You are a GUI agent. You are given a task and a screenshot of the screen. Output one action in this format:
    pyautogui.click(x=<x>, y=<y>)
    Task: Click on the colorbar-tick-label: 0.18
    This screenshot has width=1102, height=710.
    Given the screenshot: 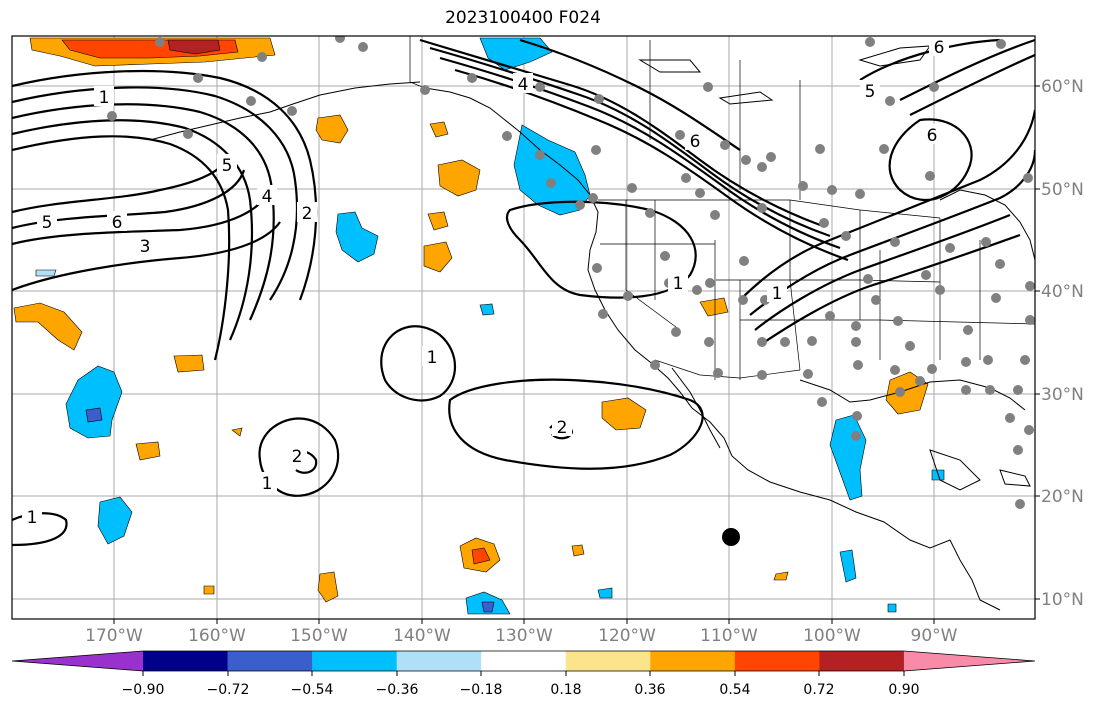 What is the action you would take?
    pyautogui.click(x=565, y=690)
    